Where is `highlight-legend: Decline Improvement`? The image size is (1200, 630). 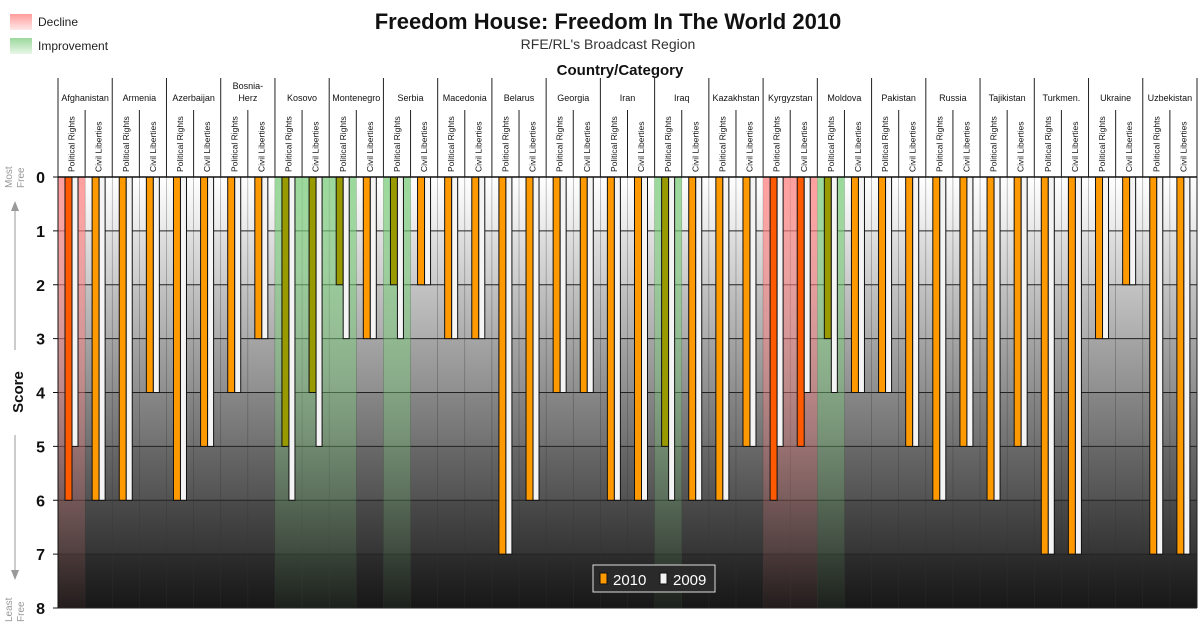 highlight-legend: Decline Improvement is located at coordinates (59, 34).